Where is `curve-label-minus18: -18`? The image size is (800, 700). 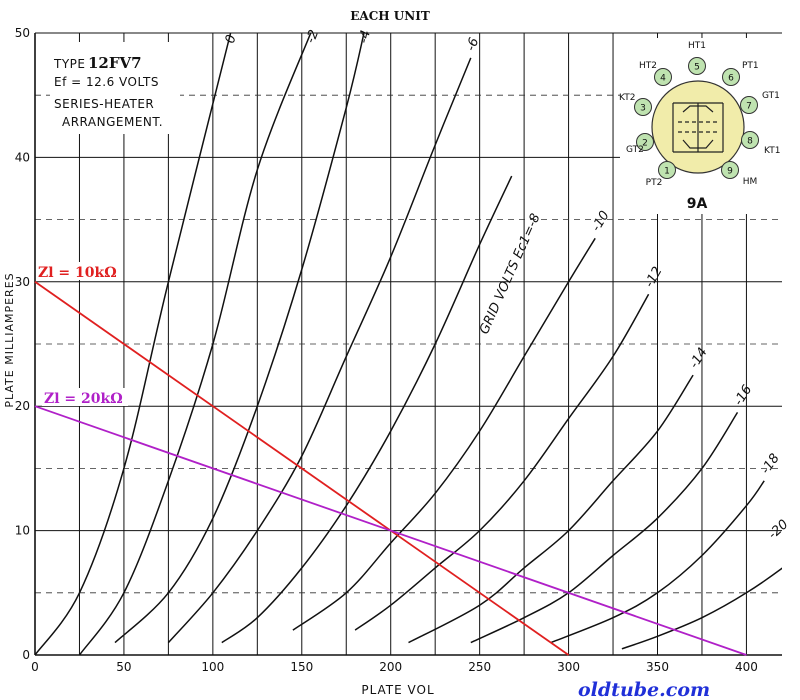
curve-label-minus18: -18 is located at coordinates (770, 464).